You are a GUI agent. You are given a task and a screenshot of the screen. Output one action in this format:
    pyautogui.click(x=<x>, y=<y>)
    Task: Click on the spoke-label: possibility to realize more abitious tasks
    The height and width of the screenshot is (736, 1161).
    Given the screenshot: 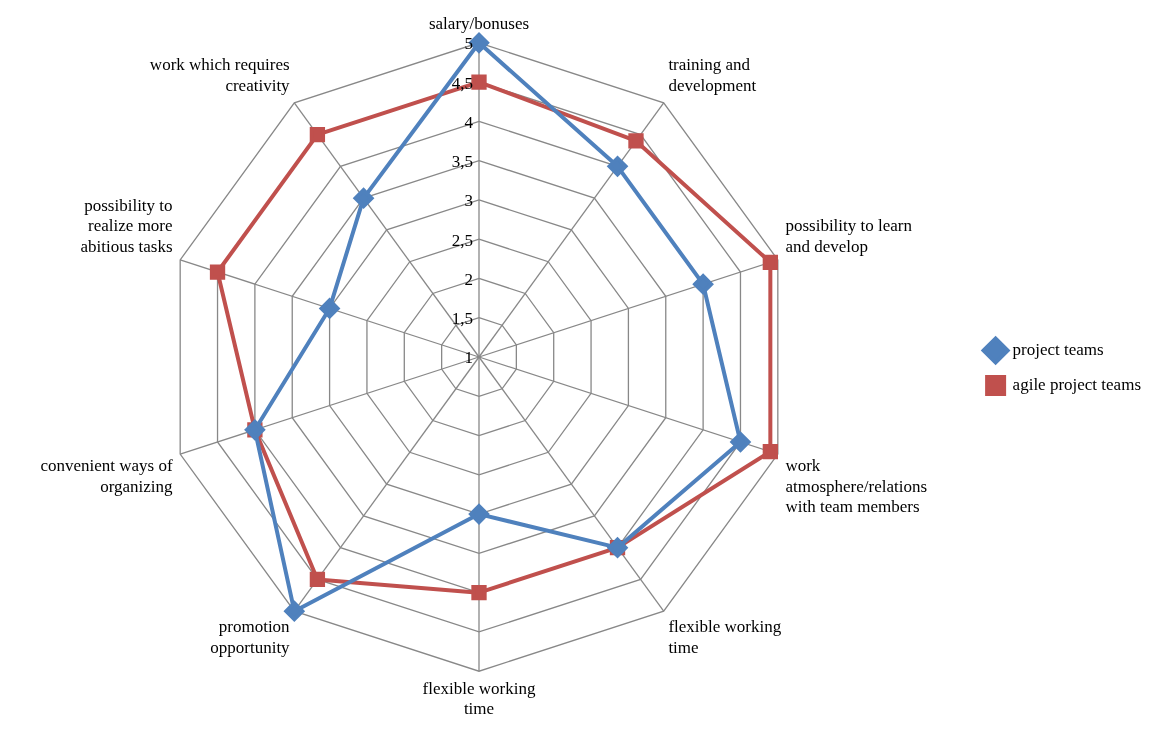 What is the action you would take?
    pyautogui.click(x=126, y=225)
    